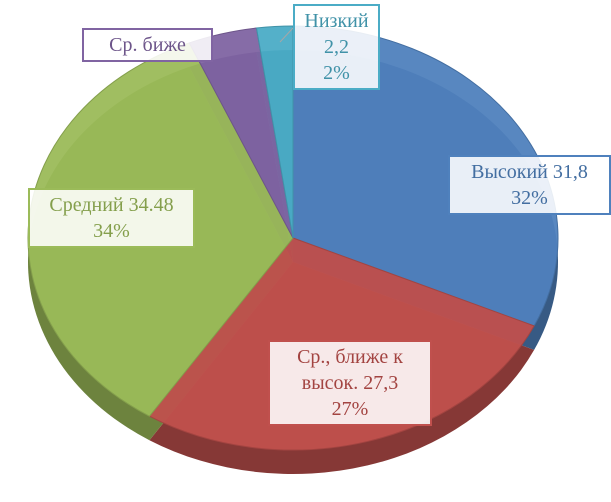  What do you see at coordinates (381, 383) in the screenshot?
I see `label-text: 27,3` at bounding box center [381, 383].